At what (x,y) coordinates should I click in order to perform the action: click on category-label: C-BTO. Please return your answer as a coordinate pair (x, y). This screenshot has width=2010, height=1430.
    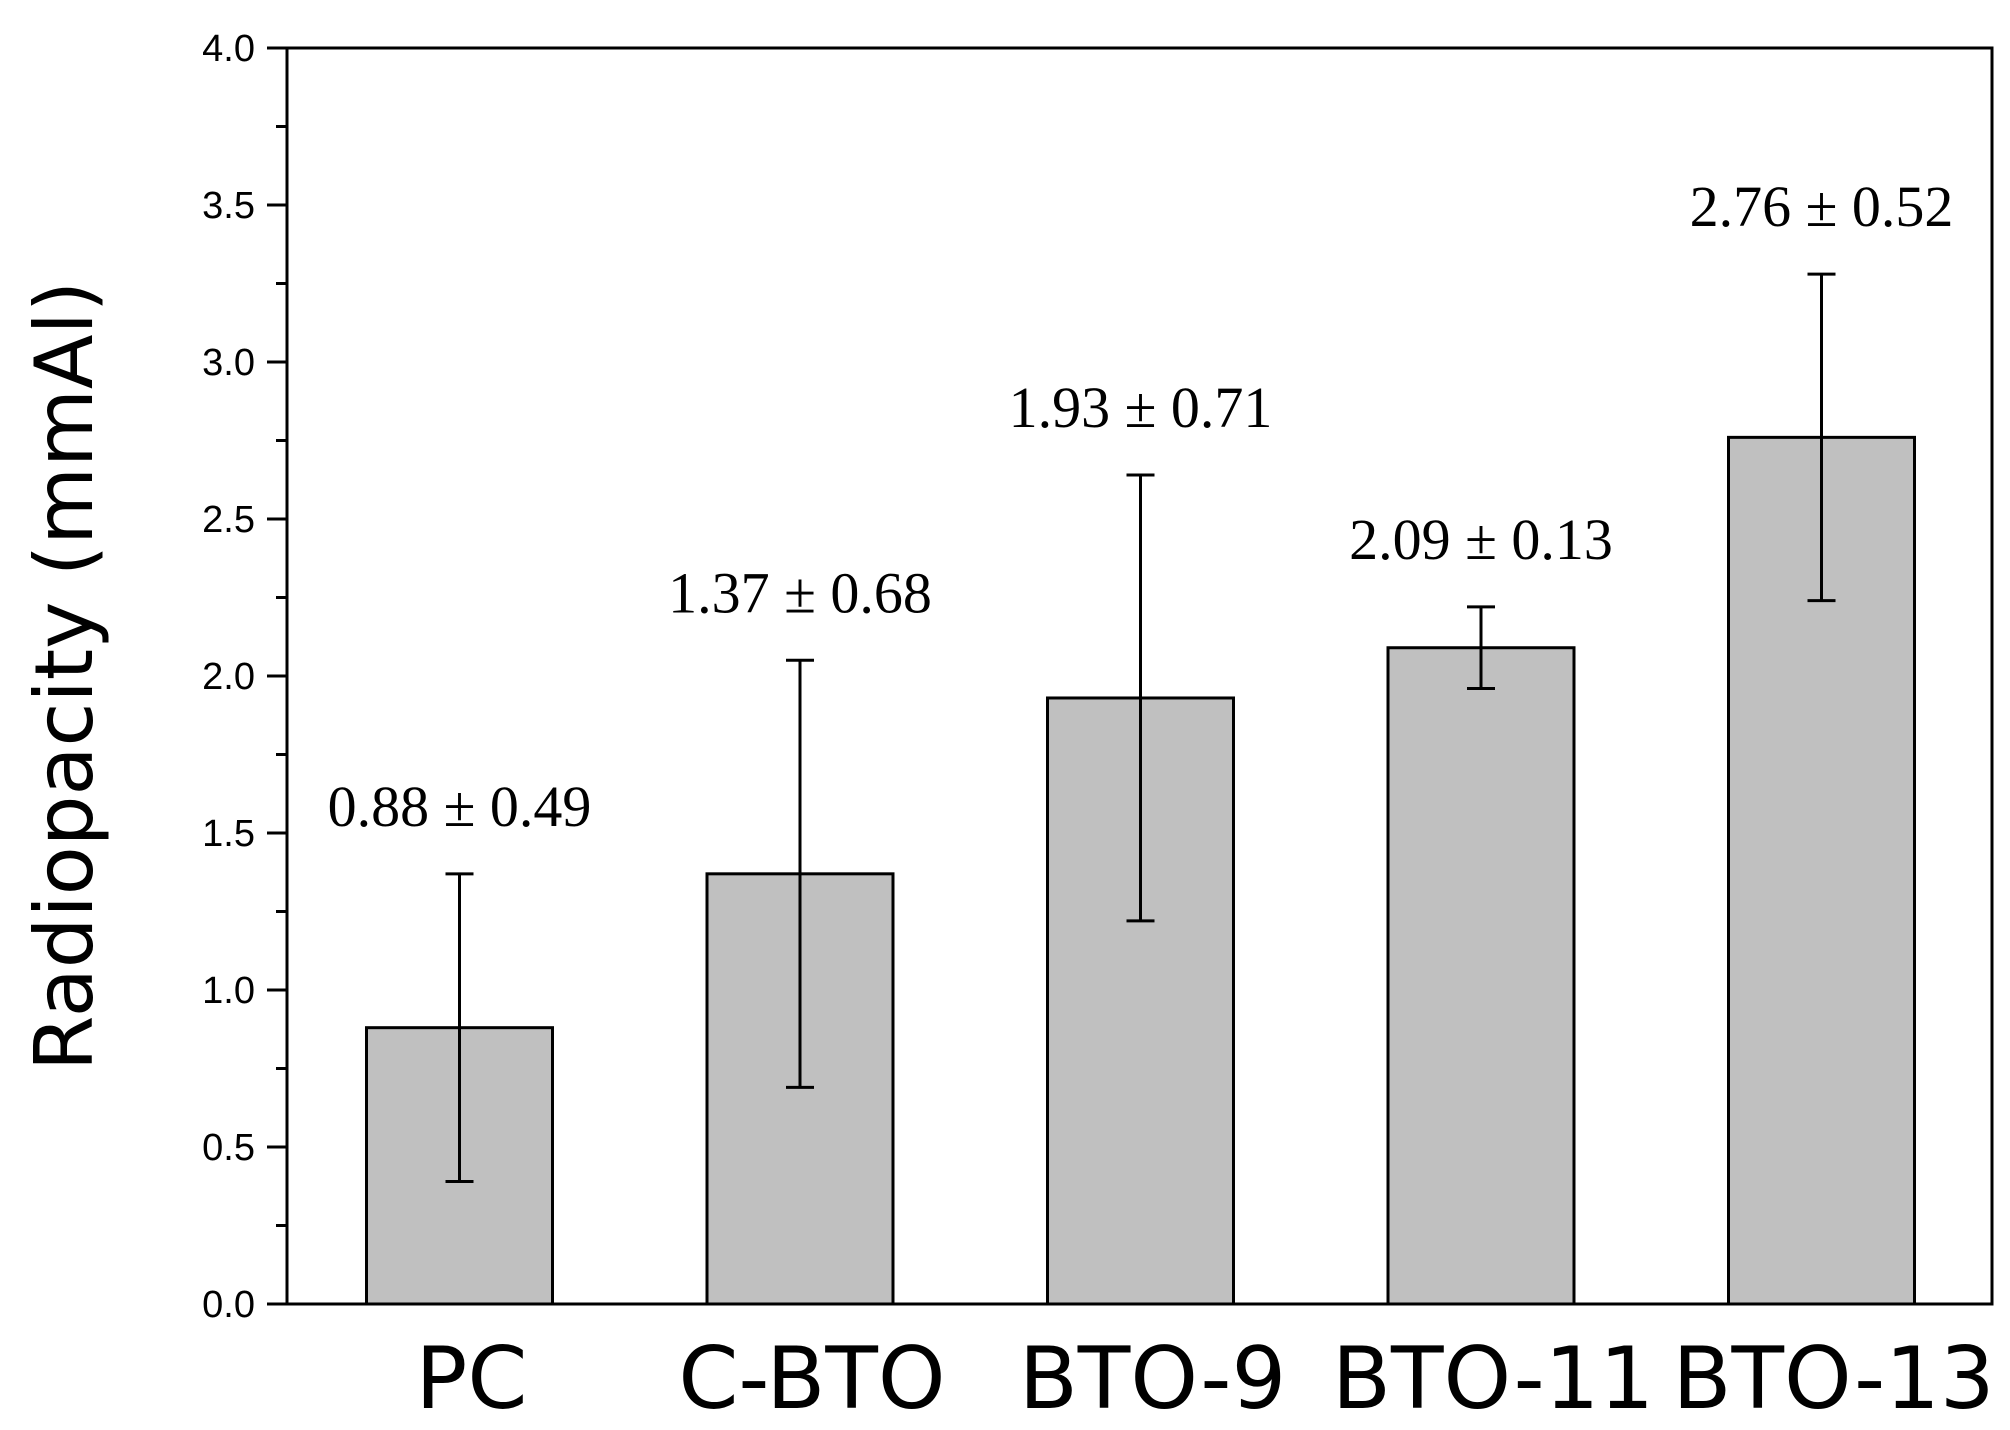
    Looking at the image, I should click on (811, 1379).